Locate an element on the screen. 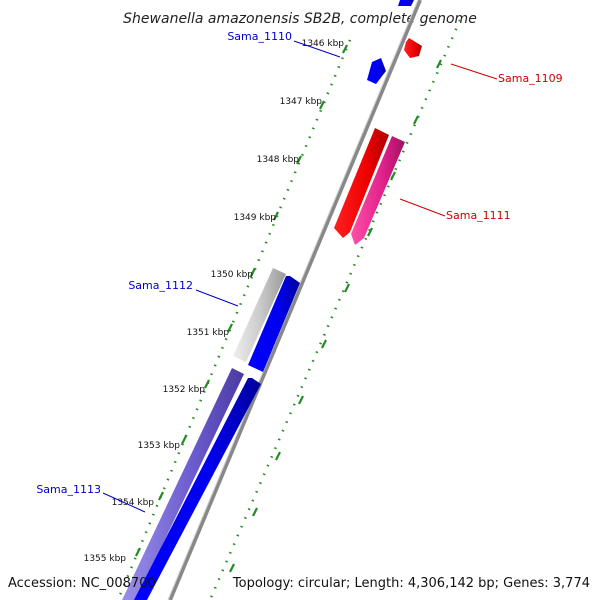  kbp-label: 1347 kbp is located at coordinates (301, 102).